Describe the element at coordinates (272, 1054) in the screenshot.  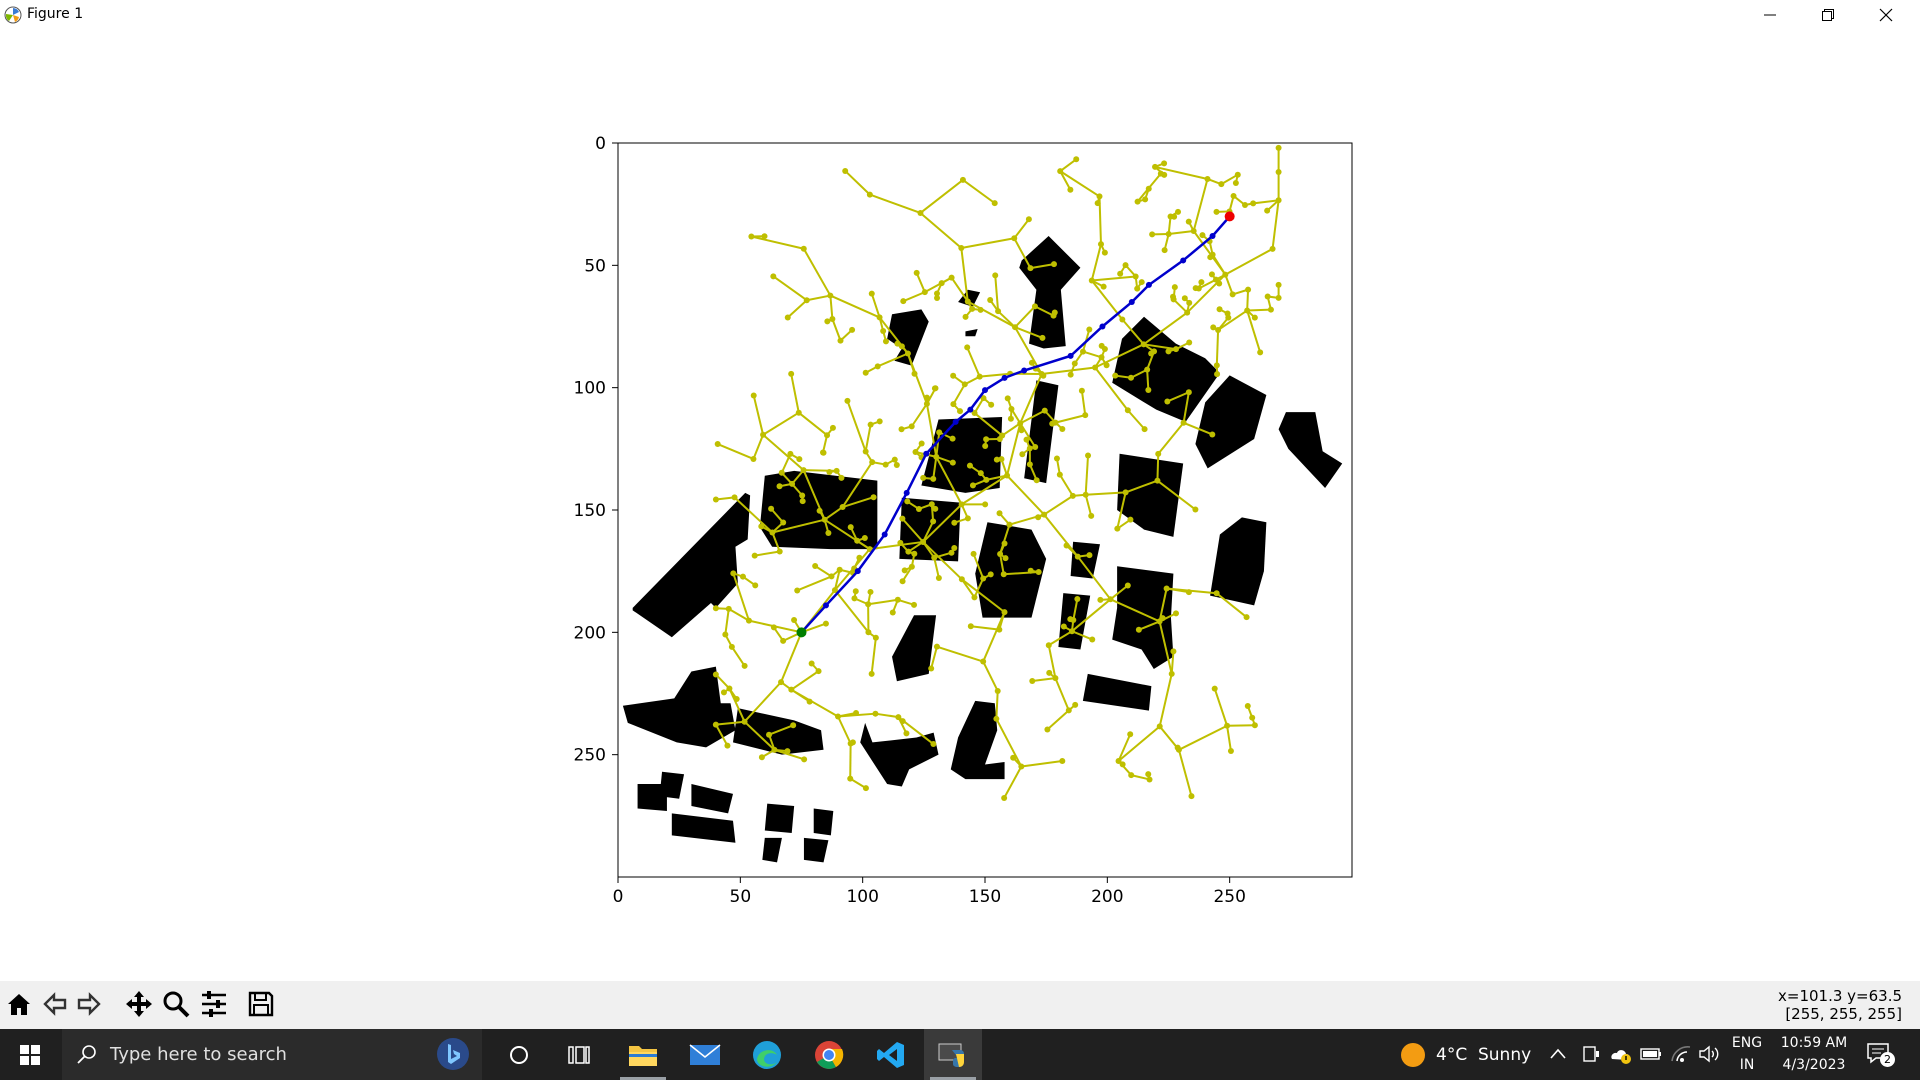
I see `taskbar-search-box: Type here to search` at that location.